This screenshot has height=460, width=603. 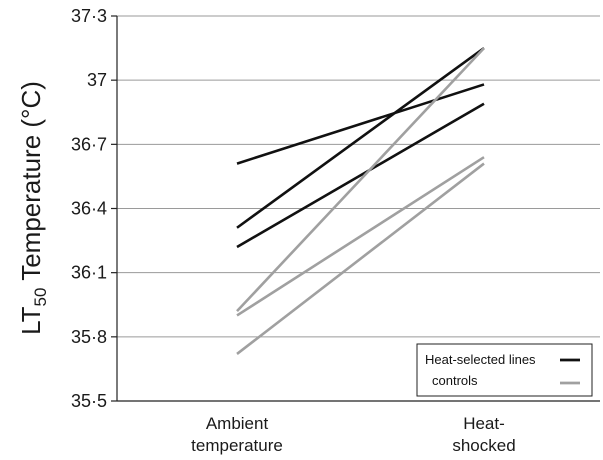 What do you see at coordinates (237, 423) in the screenshot?
I see `x-category-label-line: Ambient` at bounding box center [237, 423].